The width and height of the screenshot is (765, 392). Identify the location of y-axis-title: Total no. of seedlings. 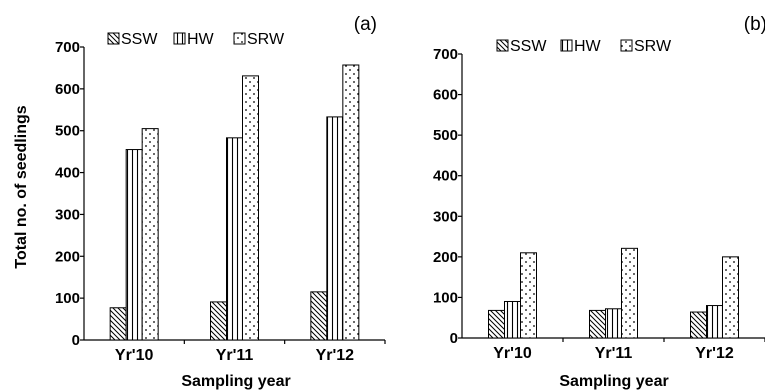
(21, 186).